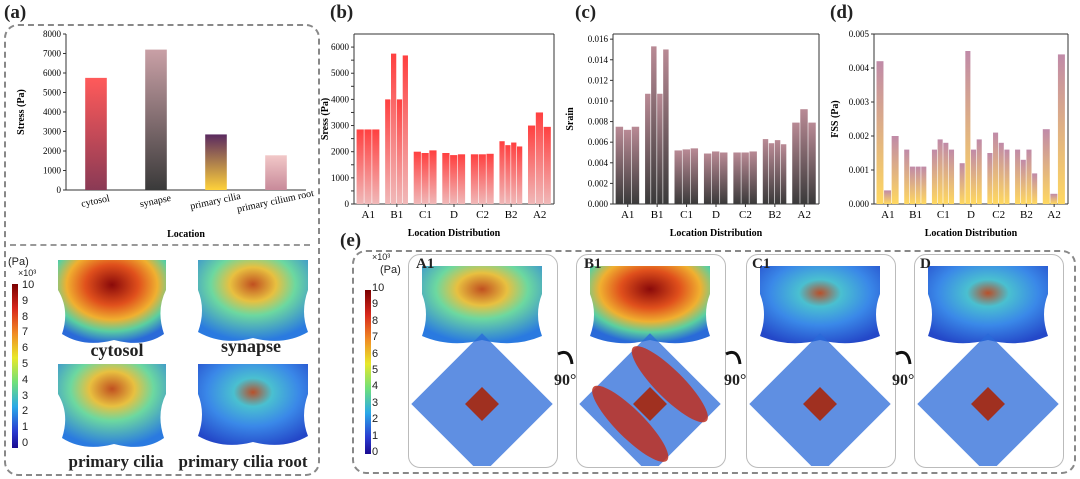  What do you see at coordinates (21, 112) in the screenshot?
I see `y-axis-label: Stress (Pa)` at bounding box center [21, 112].